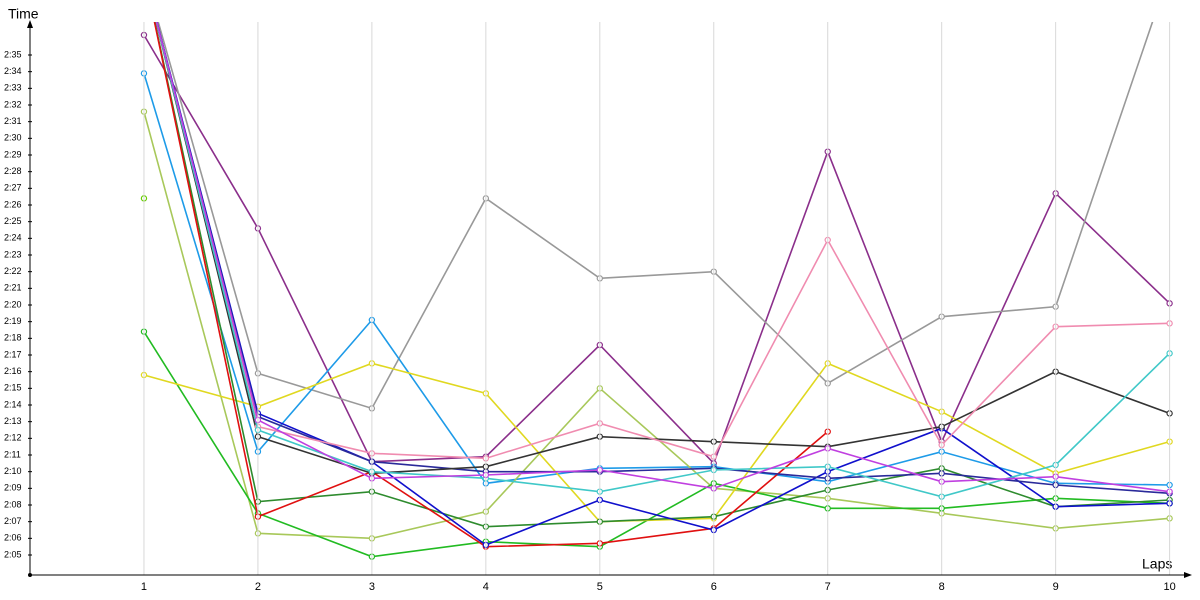  What do you see at coordinates (13, 471) in the screenshot?
I see `y-tick-label: 2:10` at bounding box center [13, 471].